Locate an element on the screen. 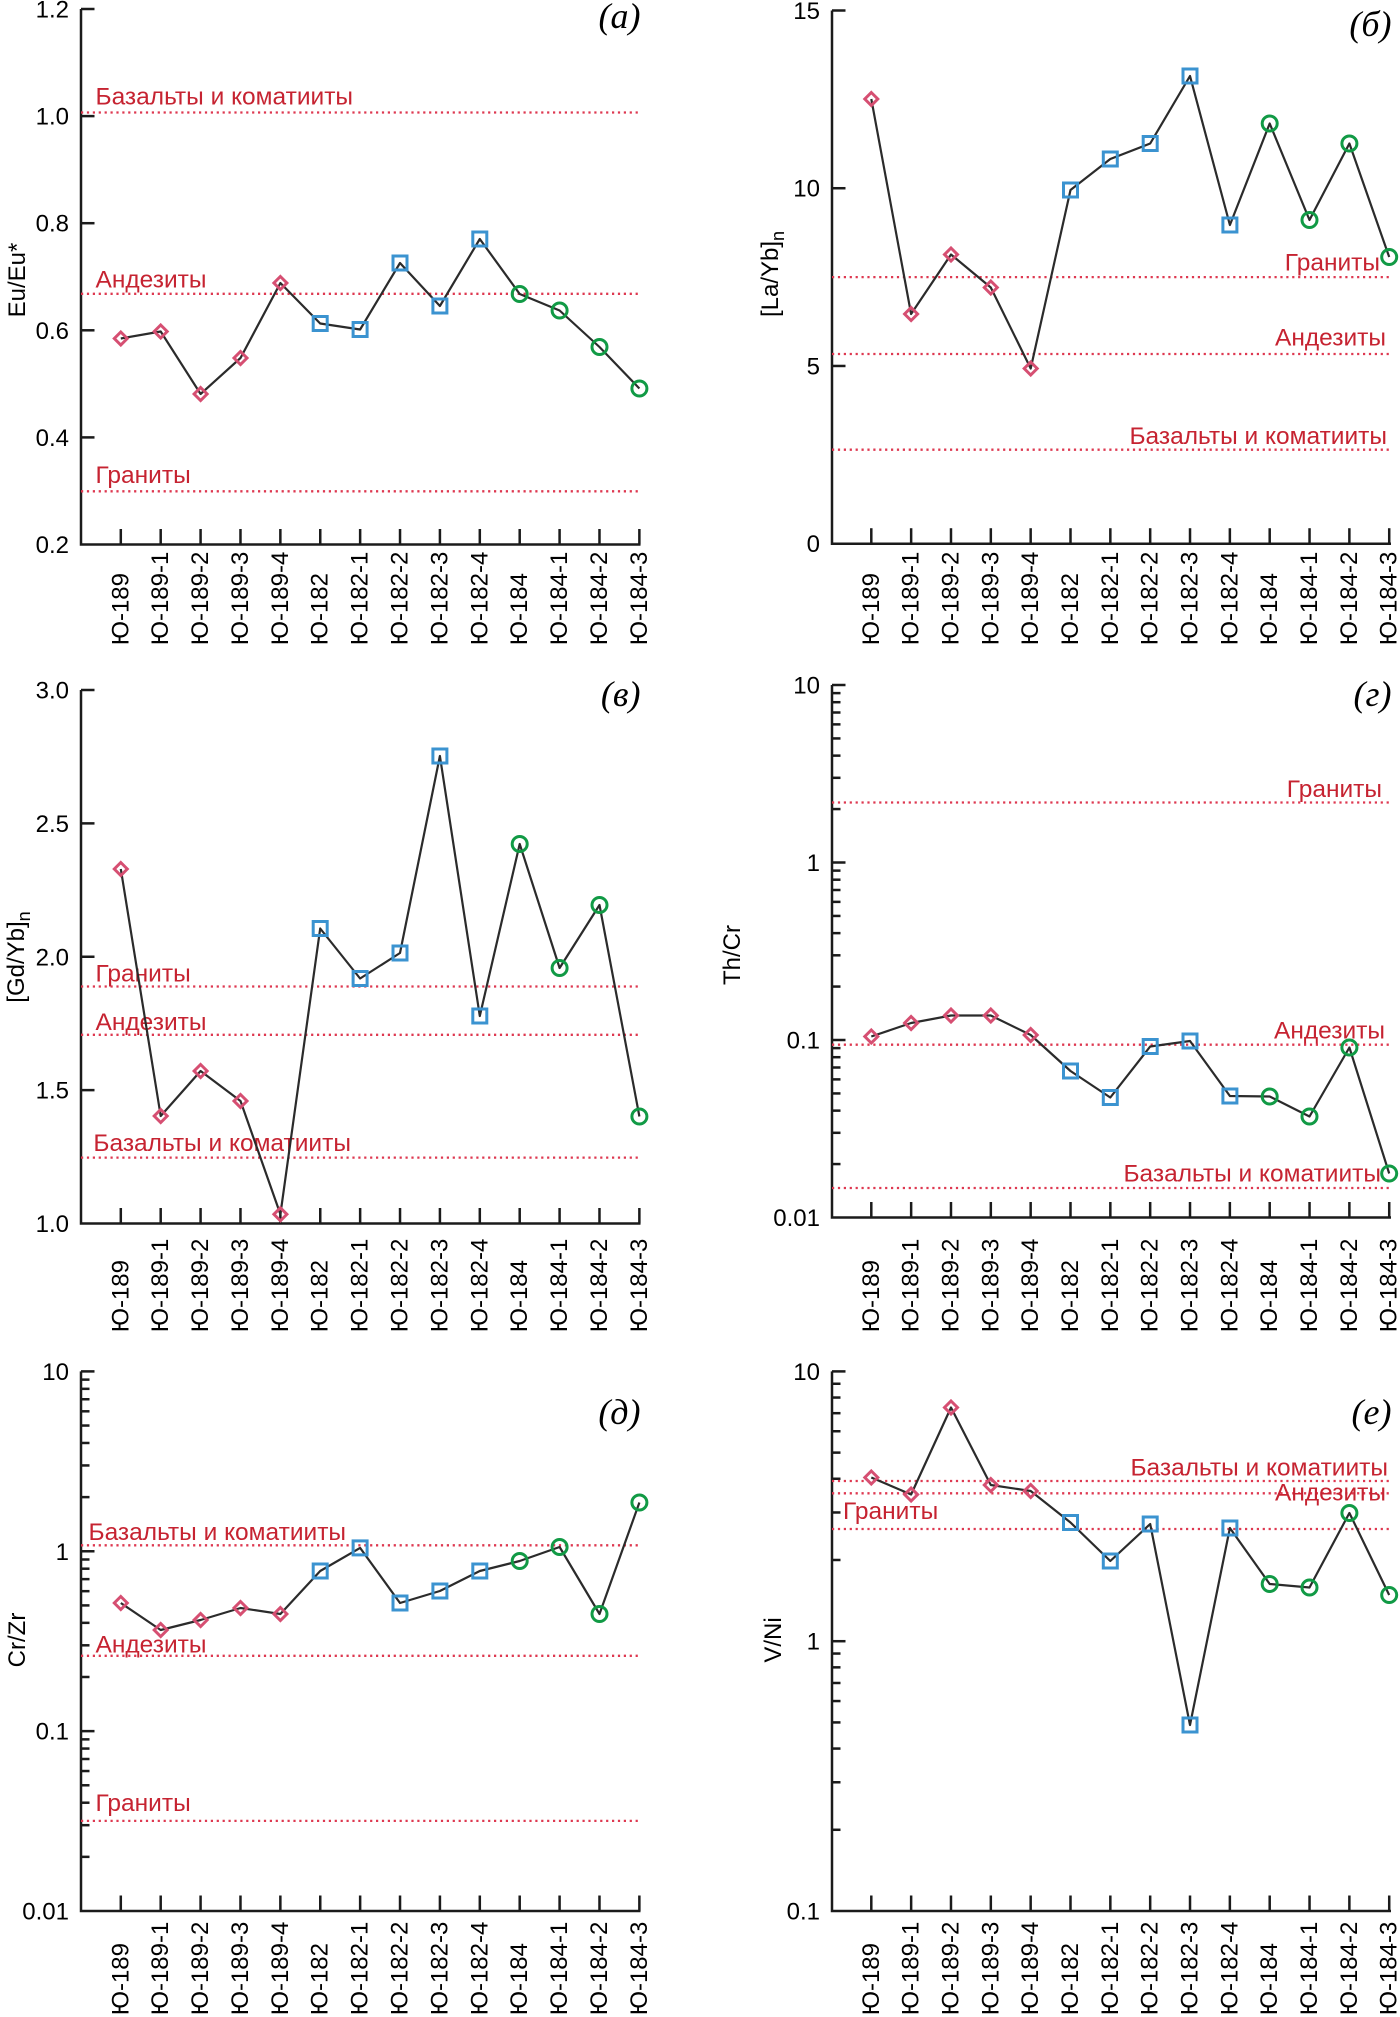 The width and height of the screenshot is (1400, 2017). svg-text: Eu/Eu* is located at coordinates (17, 280).